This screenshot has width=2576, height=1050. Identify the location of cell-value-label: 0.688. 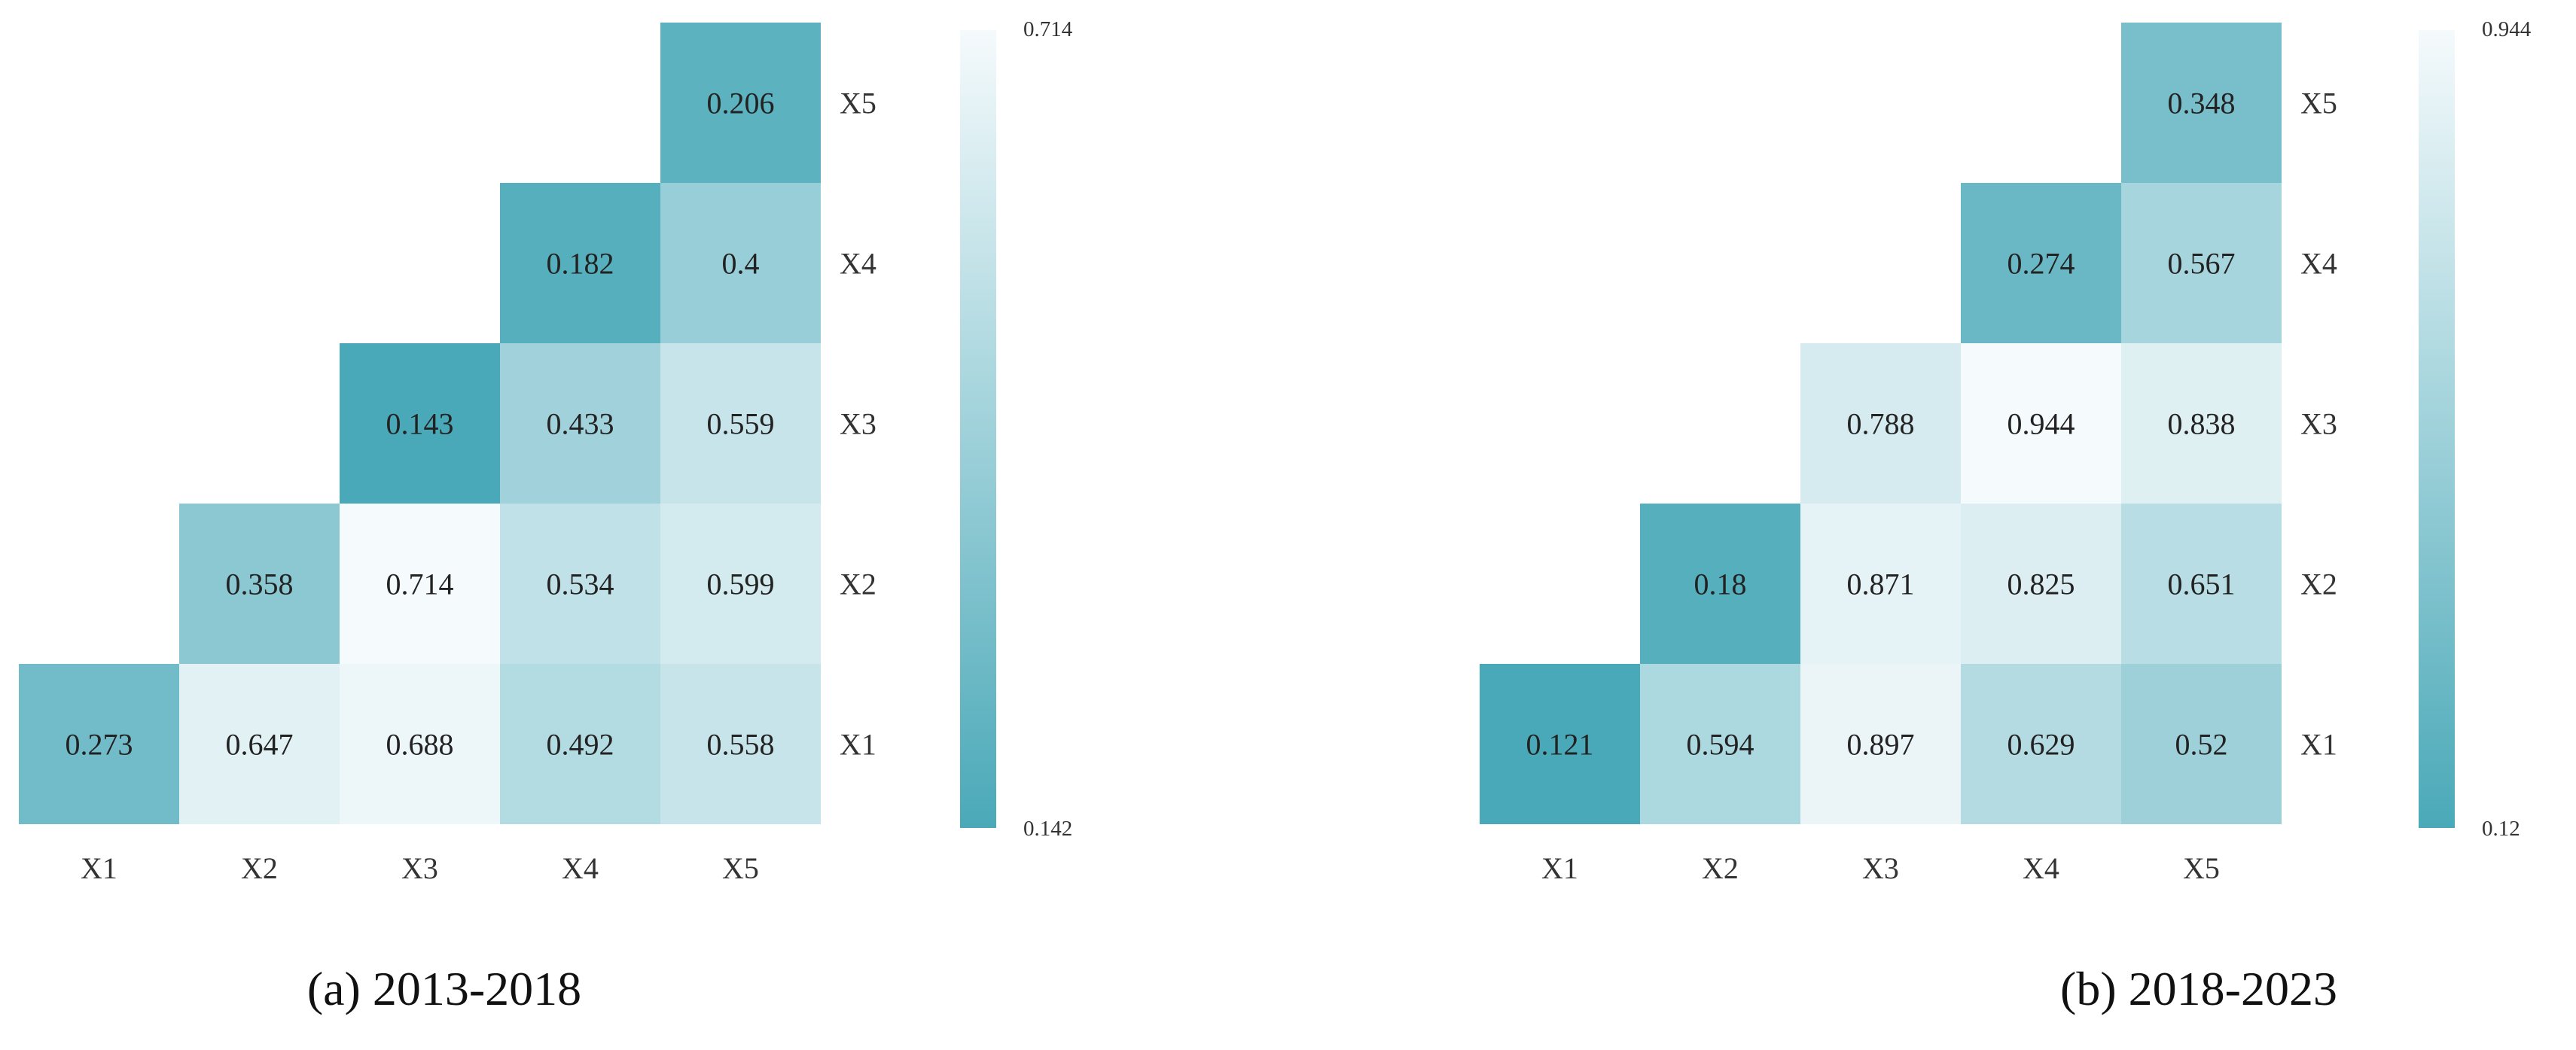
(420, 745).